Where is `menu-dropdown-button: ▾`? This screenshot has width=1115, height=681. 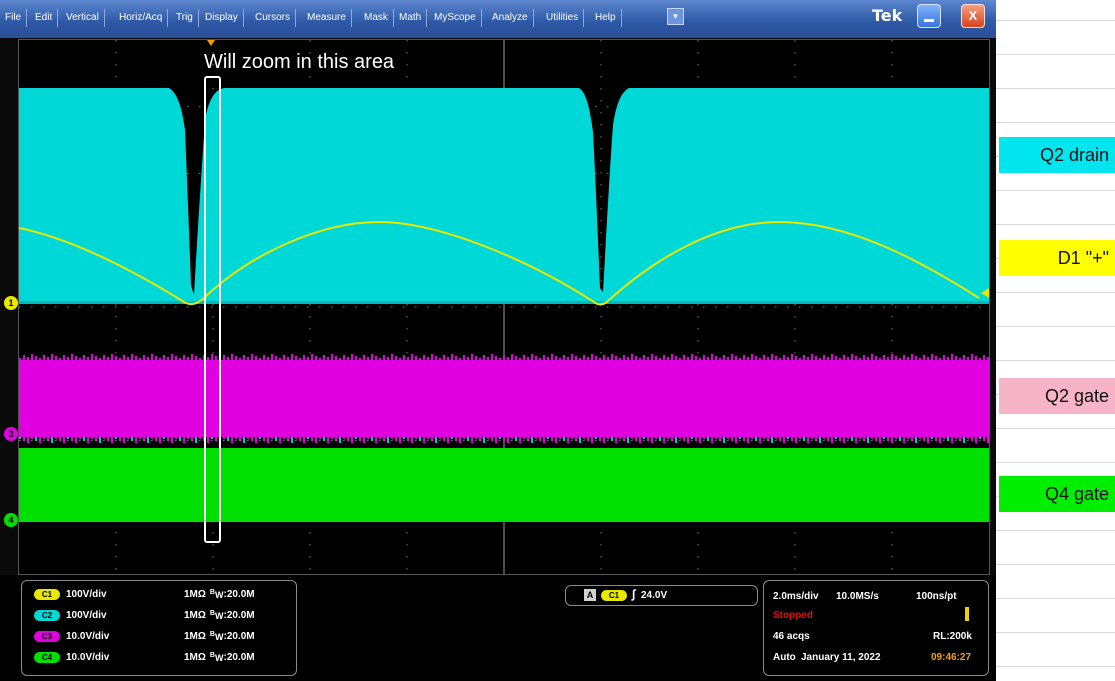
menu-dropdown-button: ▾ is located at coordinates (675, 16).